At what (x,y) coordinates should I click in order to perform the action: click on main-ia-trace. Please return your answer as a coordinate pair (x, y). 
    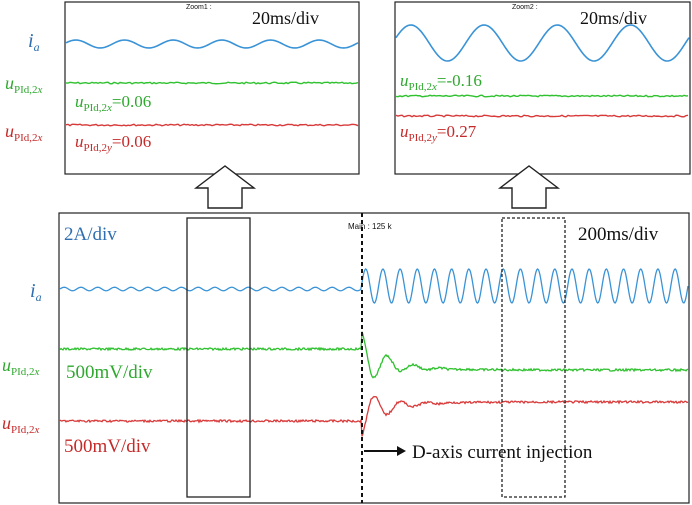
    Looking at the image, I should click on (374, 286).